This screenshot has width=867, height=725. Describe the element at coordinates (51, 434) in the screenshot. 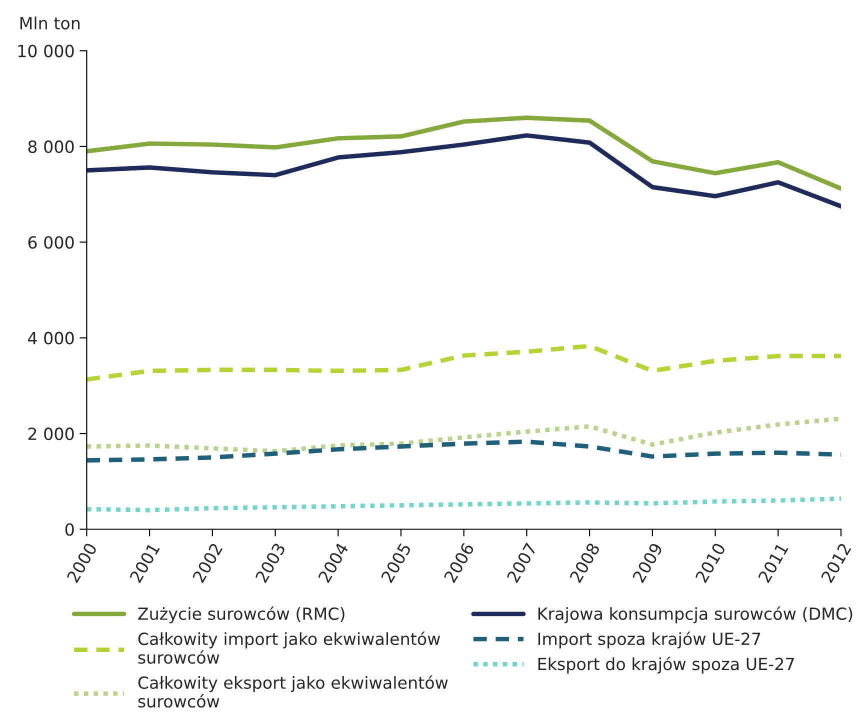

I see `y-tick-label: 2 000` at that location.